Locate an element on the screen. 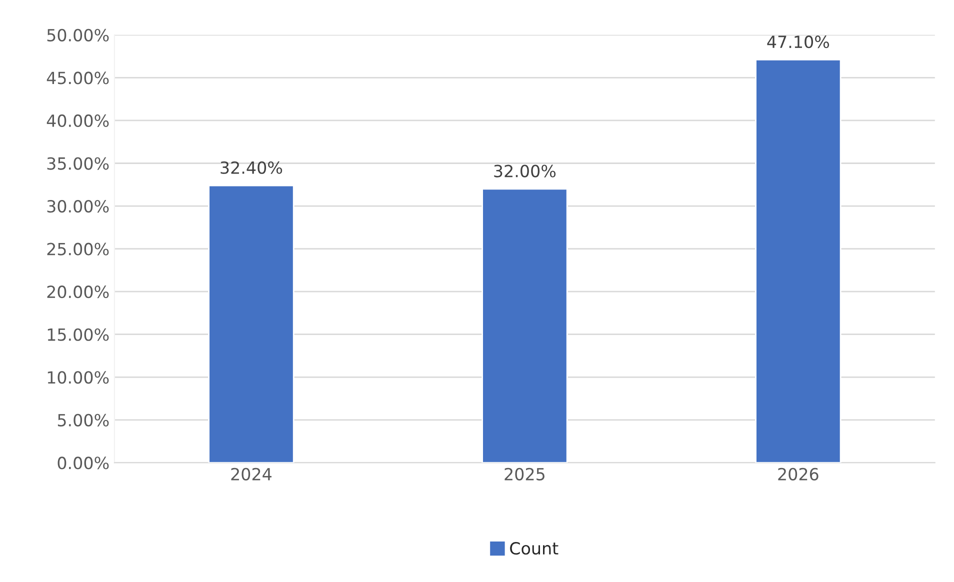  x-tick-label: 2026 is located at coordinates (798, 474).